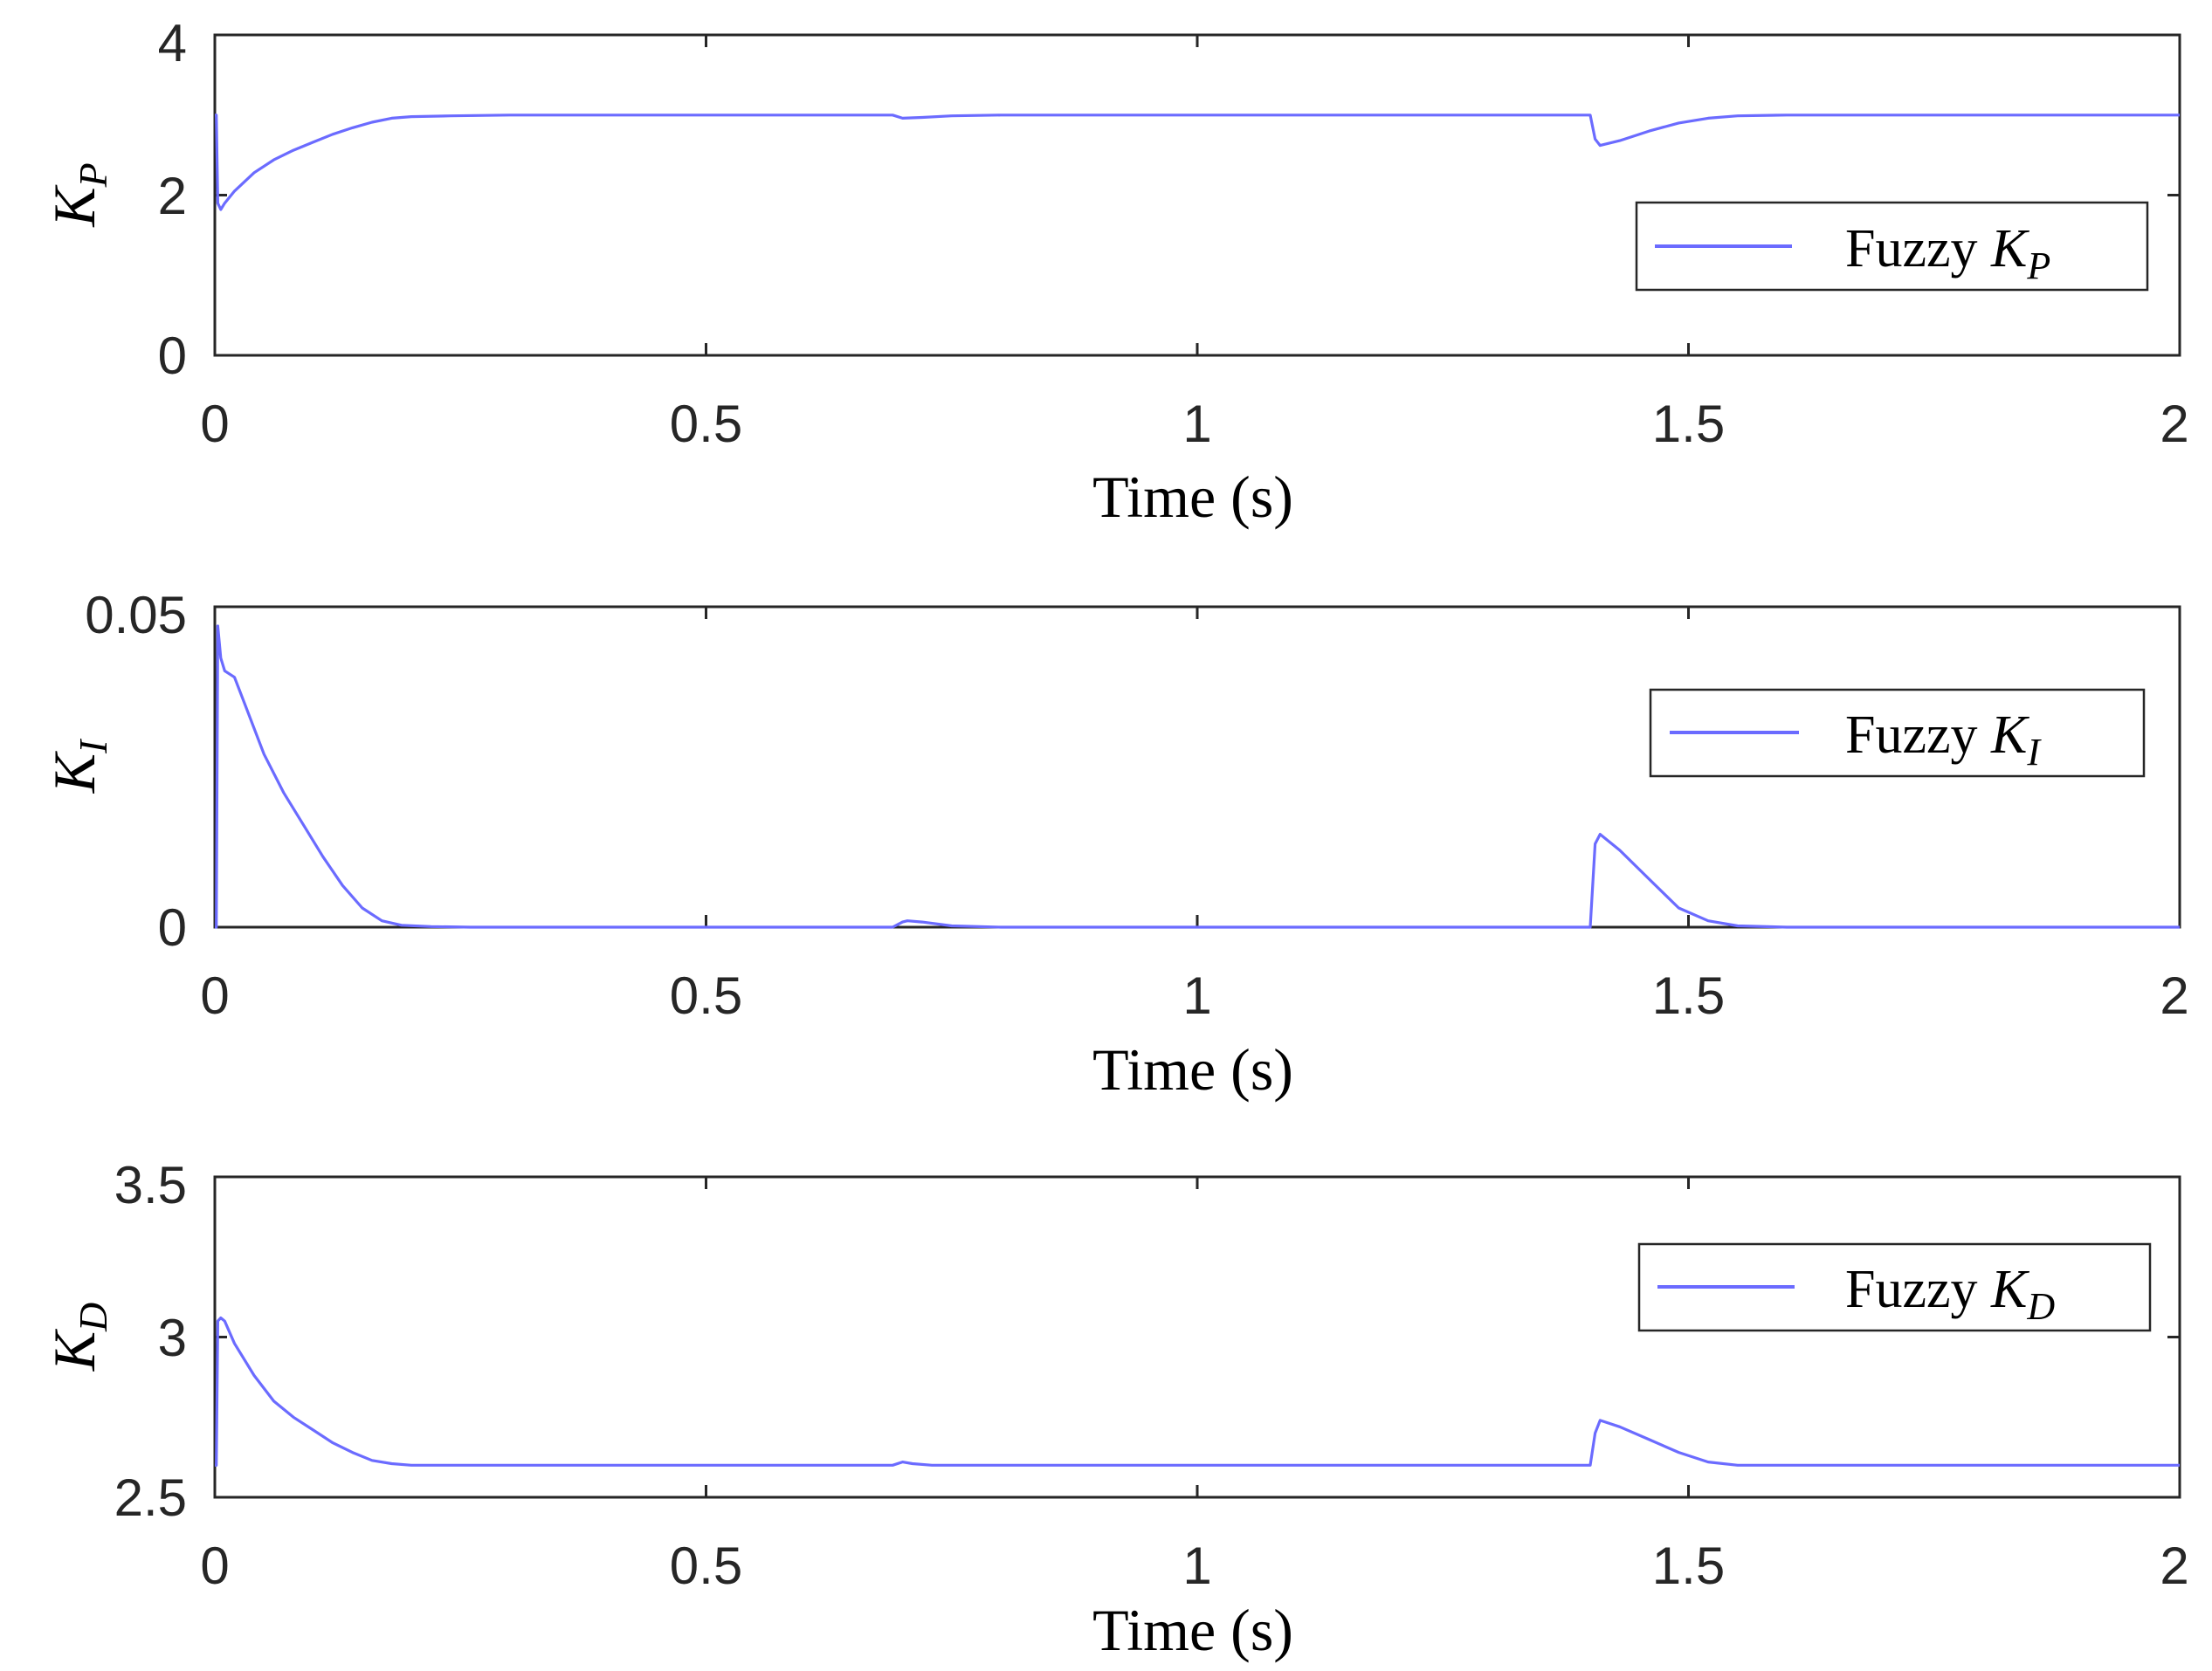  Describe the element at coordinates (150, 1341) in the screenshot. I see `kd-y-tick-labels: 2.5 3 3.5` at that location.